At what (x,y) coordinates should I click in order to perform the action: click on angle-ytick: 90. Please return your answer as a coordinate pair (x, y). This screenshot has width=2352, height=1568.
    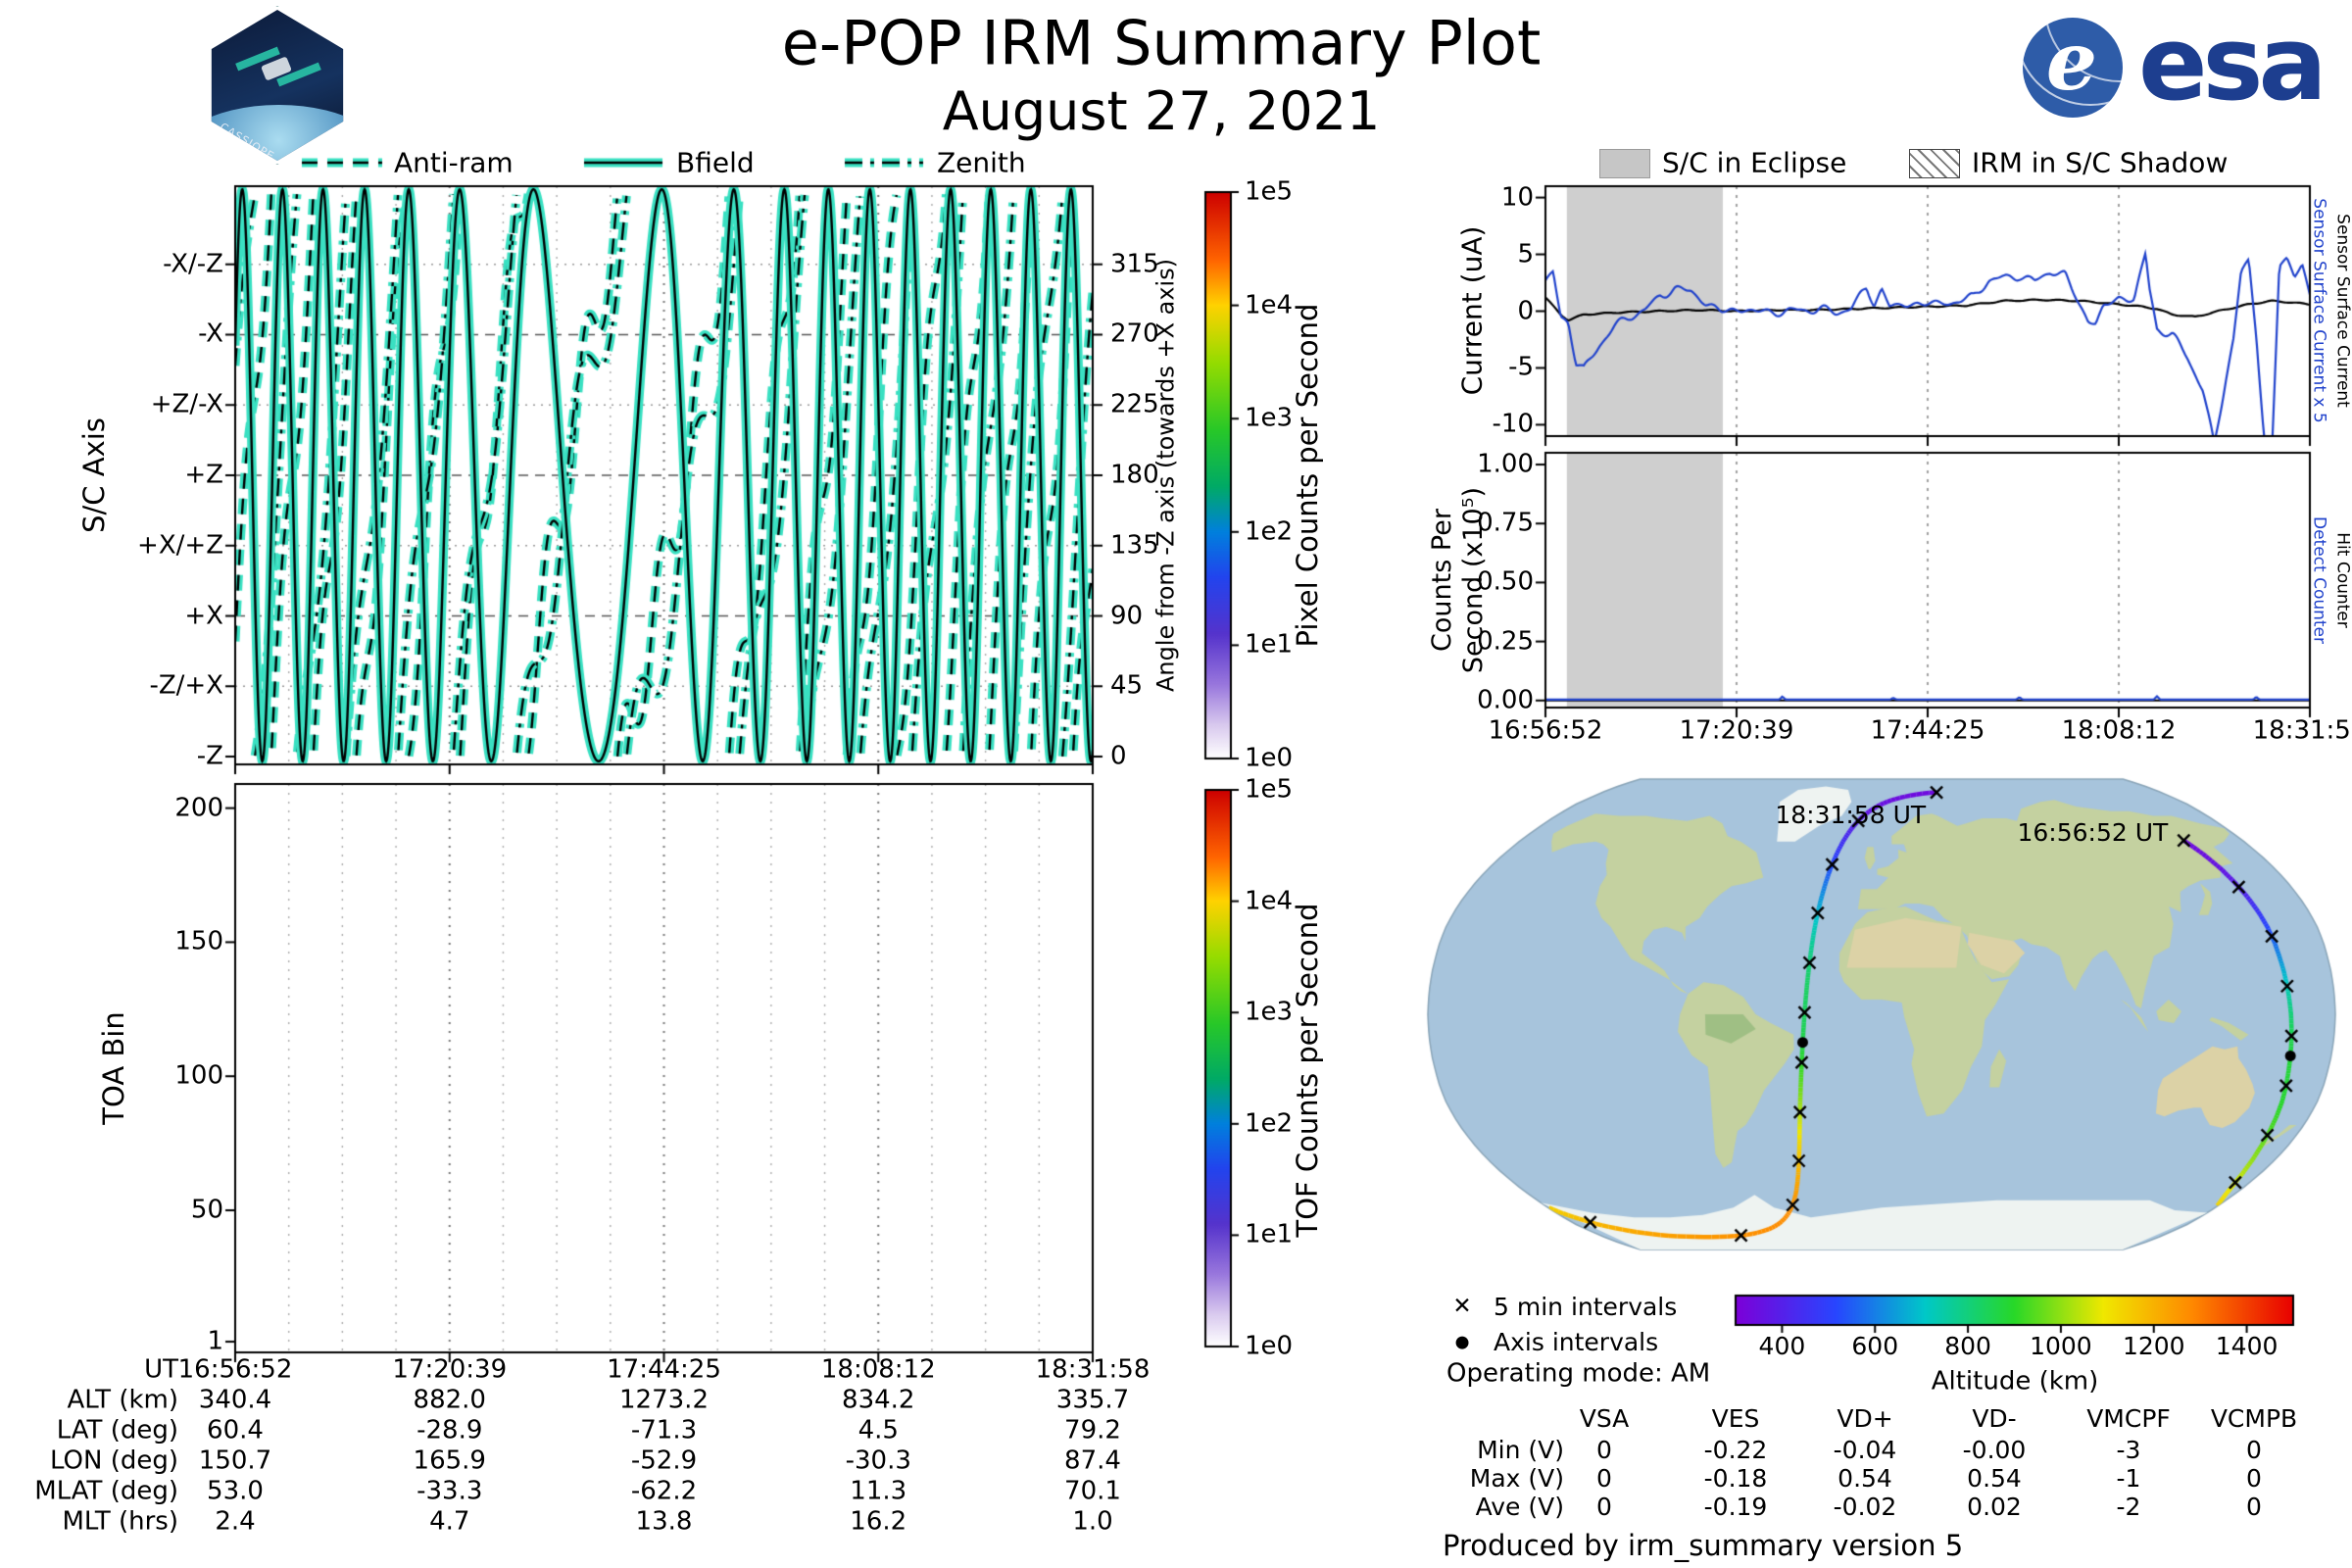
    Looking at the image, I should click on (1127, 615).